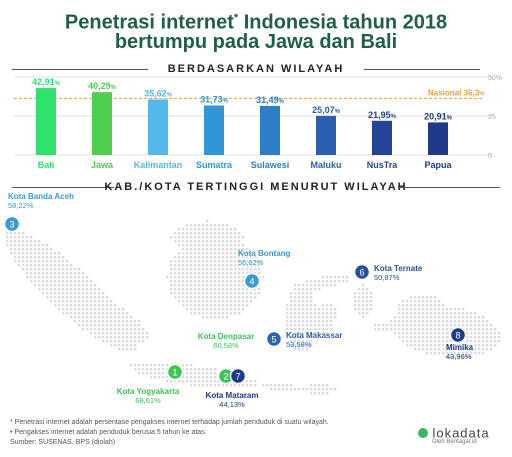 This screenshot has width=512, height=457. I want to click on city-value-label: 43,96%, so click(459, 356).